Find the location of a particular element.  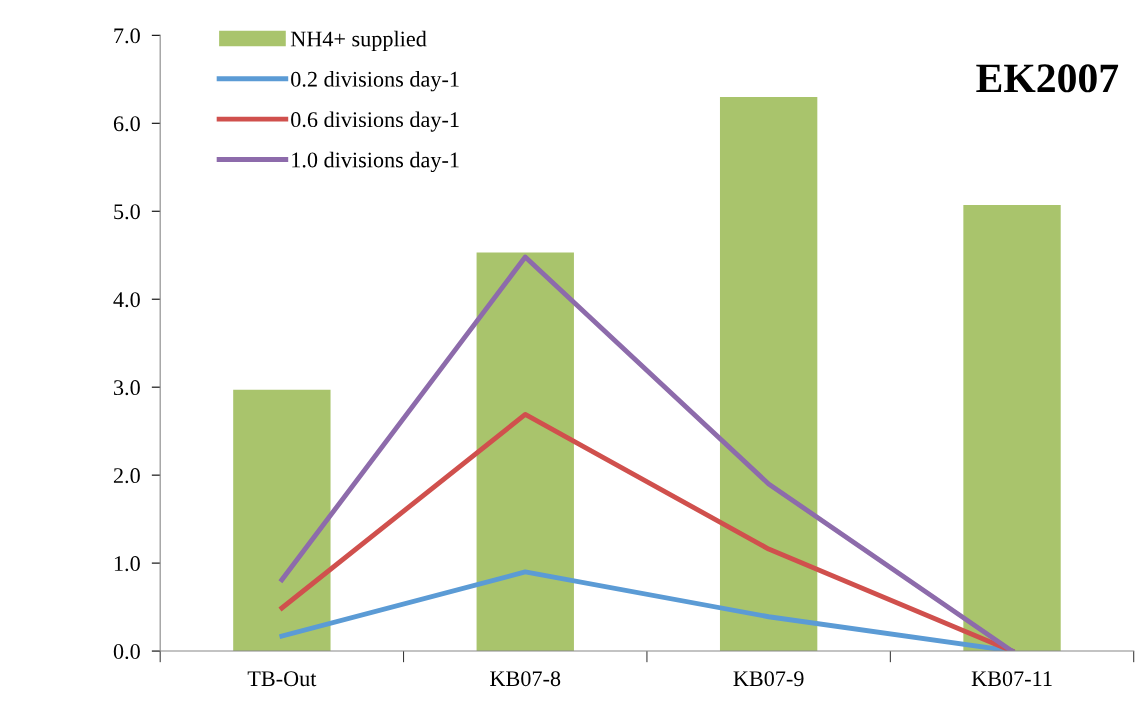

y-tick-label: 6.0 is located at coordinates (126, 124).